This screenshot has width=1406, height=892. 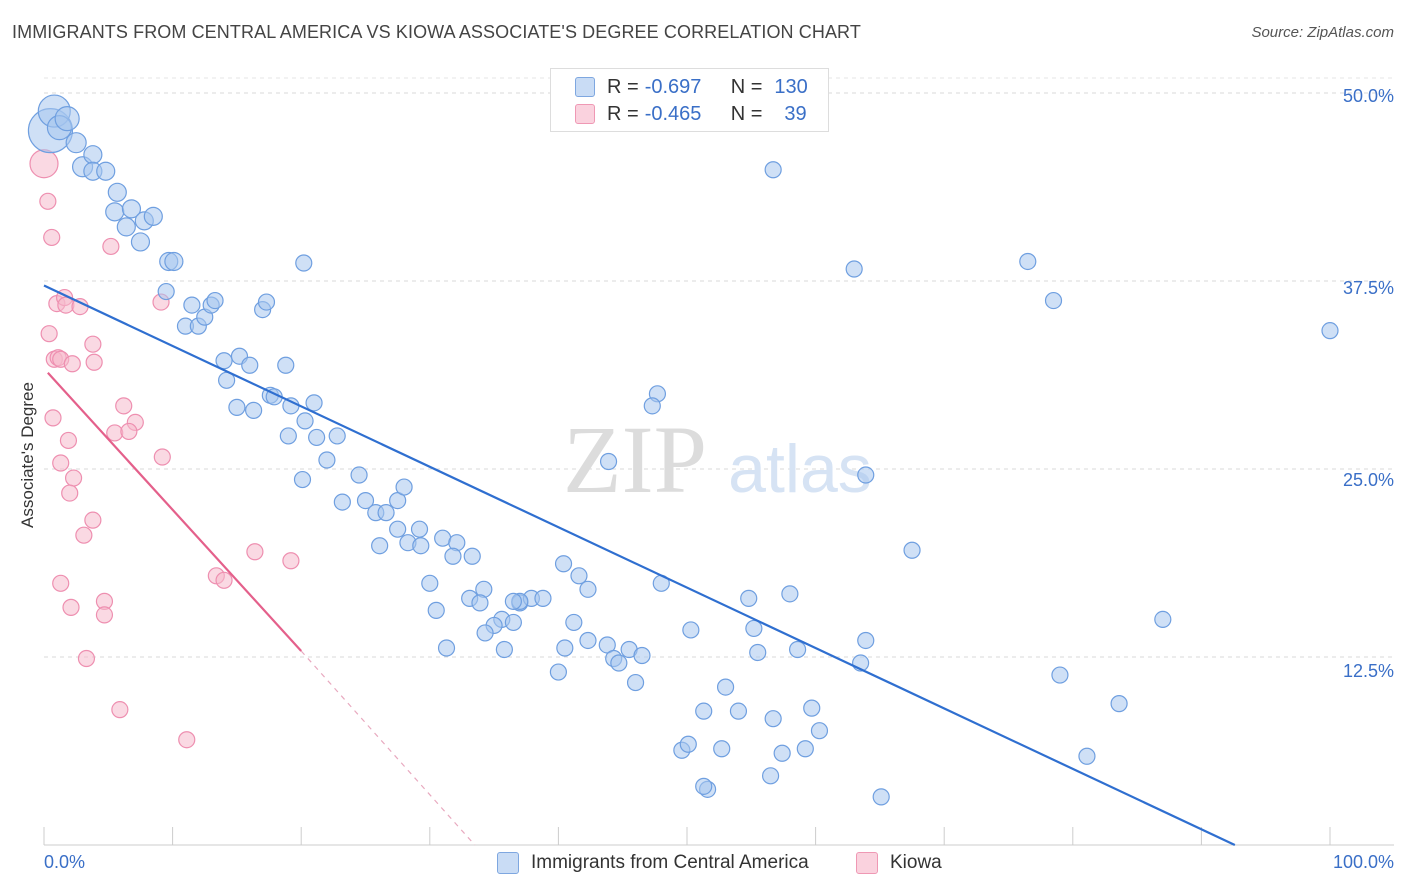 I want to click on series-legend-swatch-blue, so click(x=508, y=863).